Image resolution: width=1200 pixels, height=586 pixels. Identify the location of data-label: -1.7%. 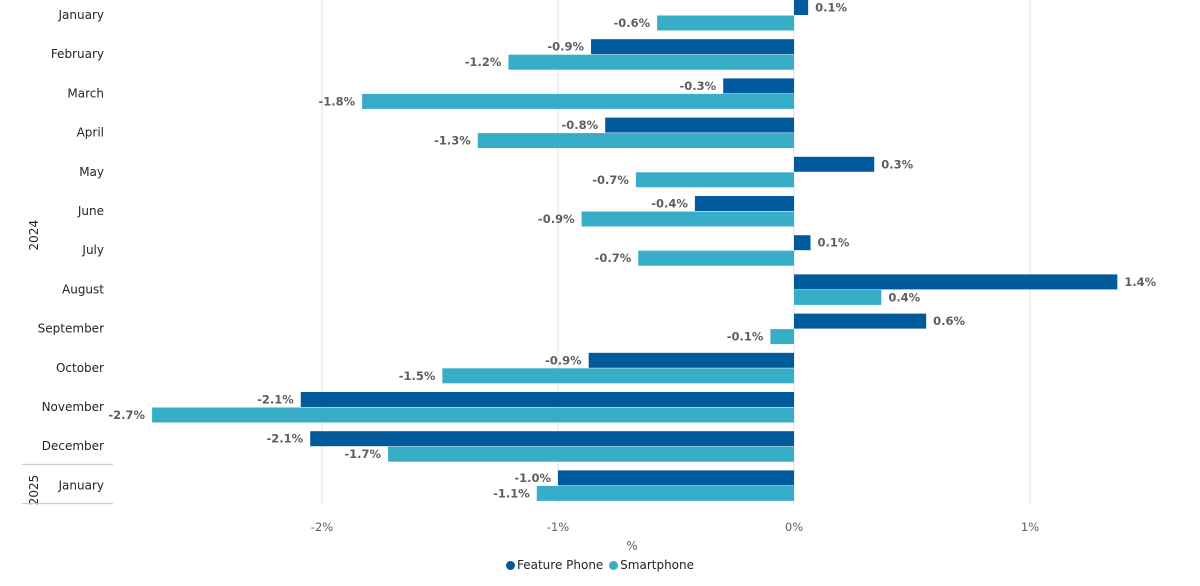
(362, 454).